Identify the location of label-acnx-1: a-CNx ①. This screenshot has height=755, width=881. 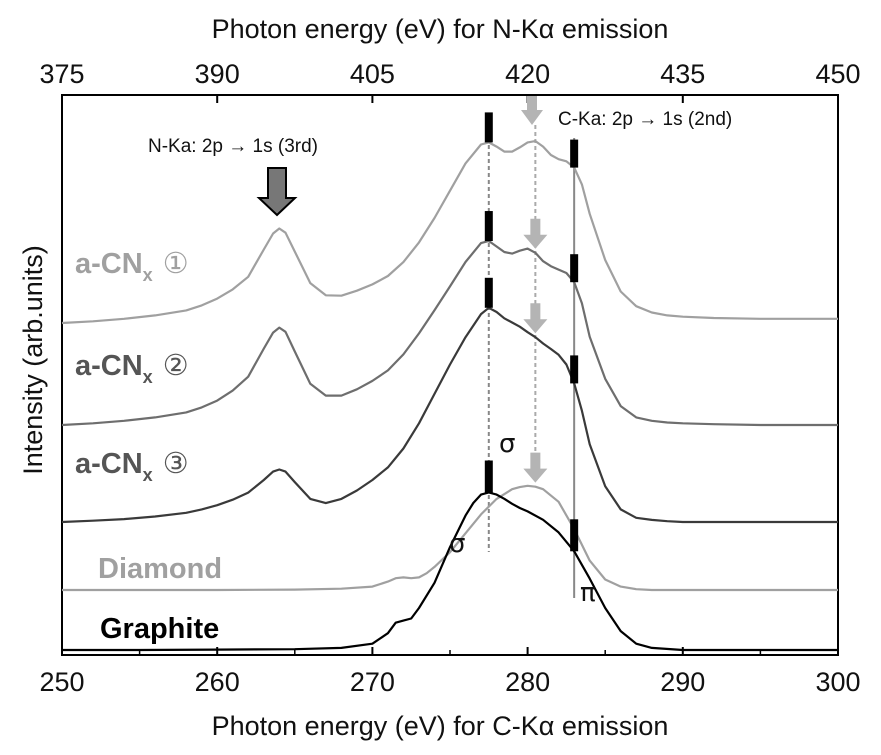
(132, 265).